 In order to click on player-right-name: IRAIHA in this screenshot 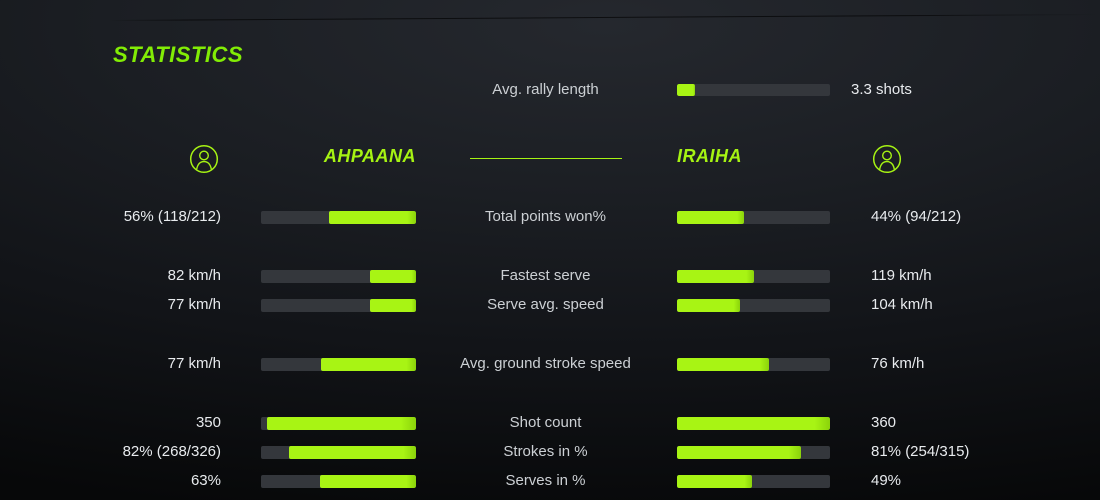, I will do `click(709, 156)`.